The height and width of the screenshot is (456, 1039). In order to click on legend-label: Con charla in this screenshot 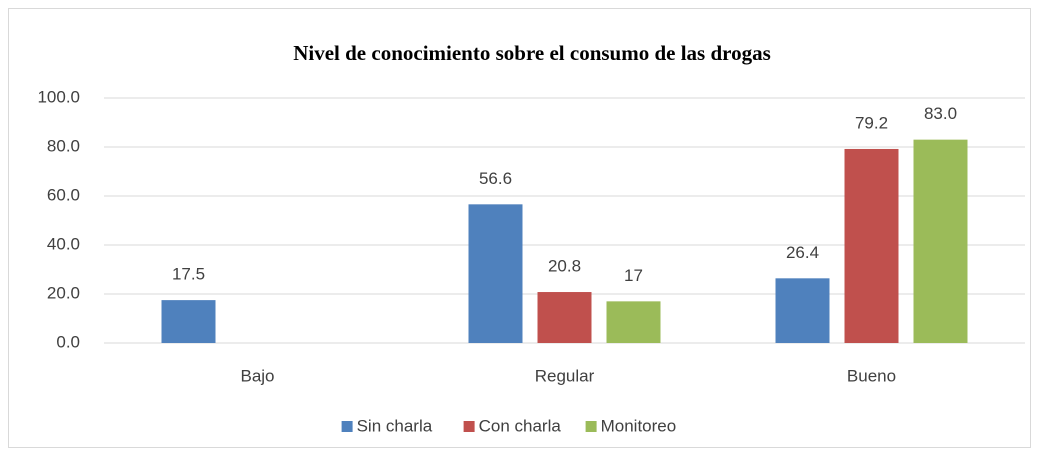, I will do `click(520, 425)`.